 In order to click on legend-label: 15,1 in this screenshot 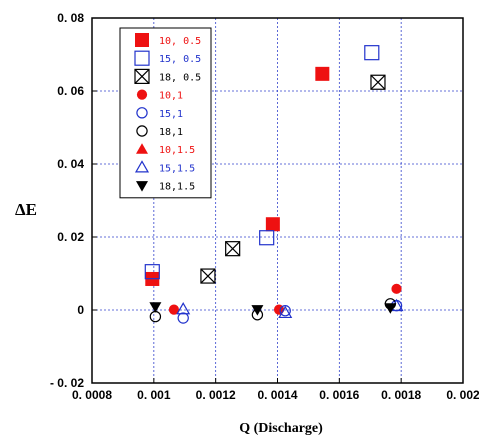, I will do `click(171, 114)`.